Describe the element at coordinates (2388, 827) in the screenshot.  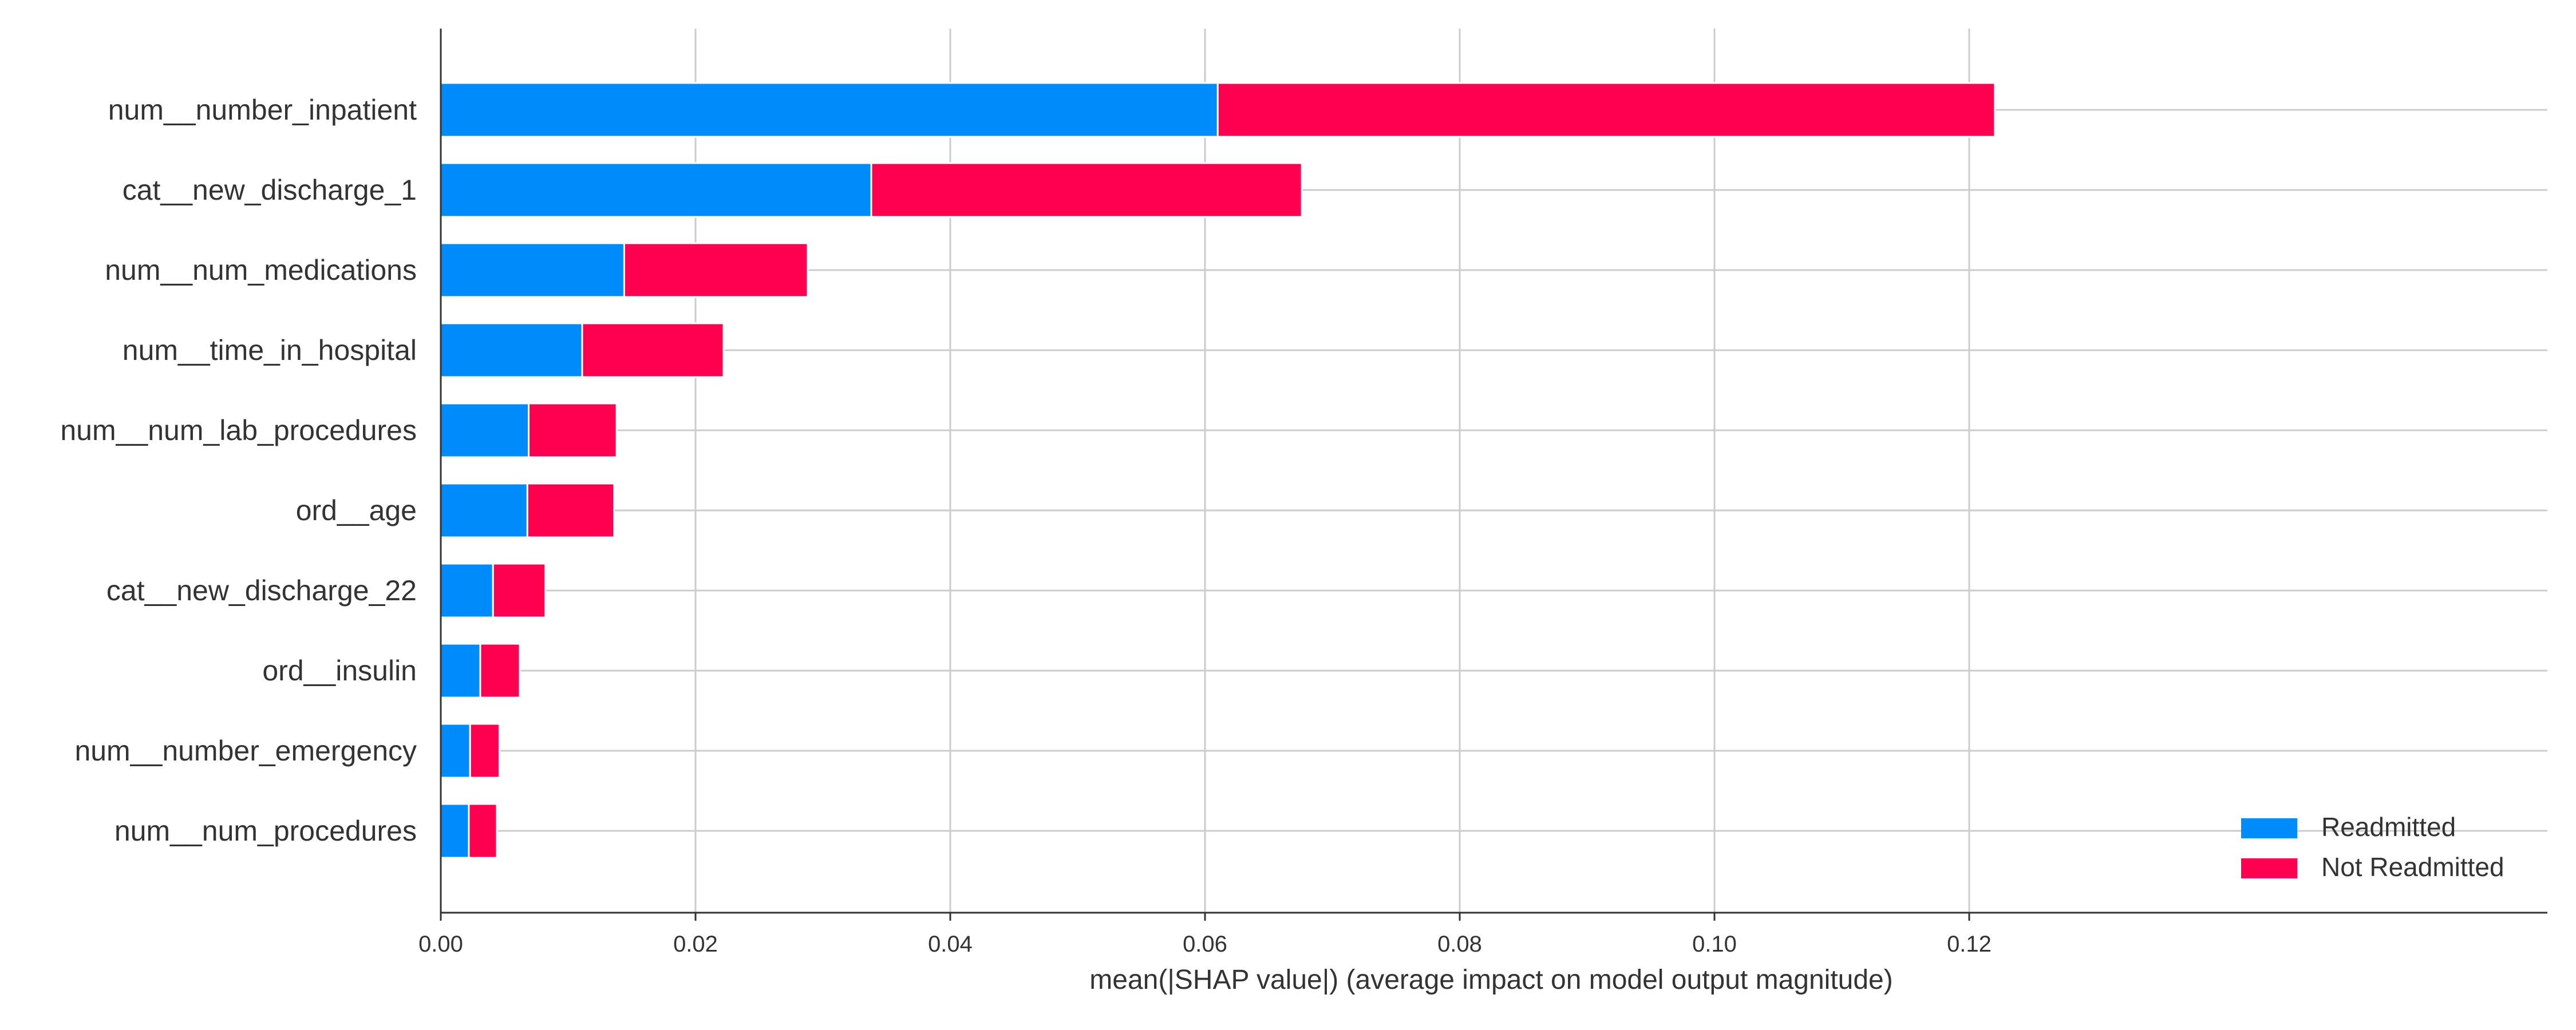
I see `legend-label: Readmitted` at that location.